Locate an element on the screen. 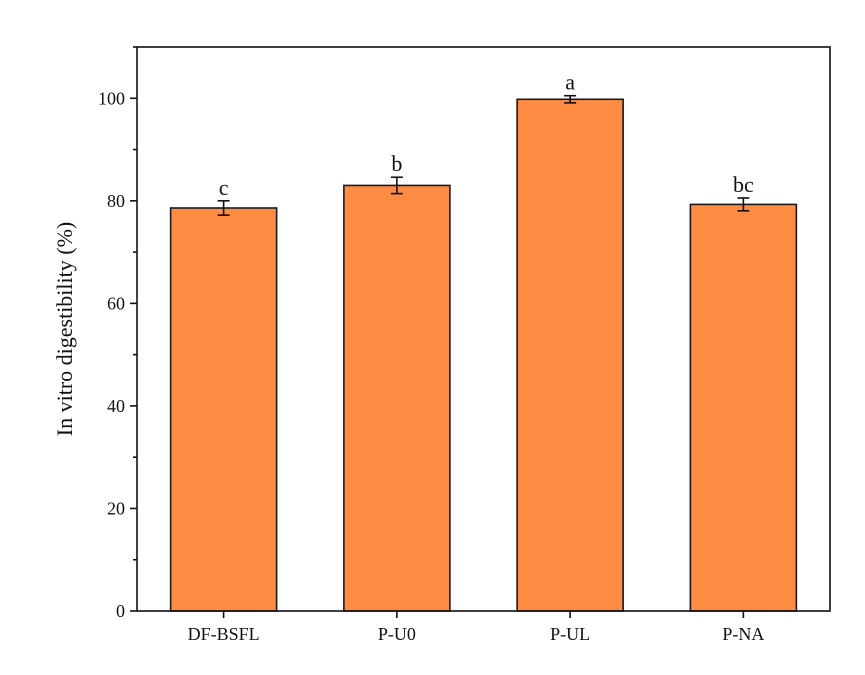 The width and height of the screenshot is (865, 675). y-tick-label: 0 is located at coordinates (120, 611).